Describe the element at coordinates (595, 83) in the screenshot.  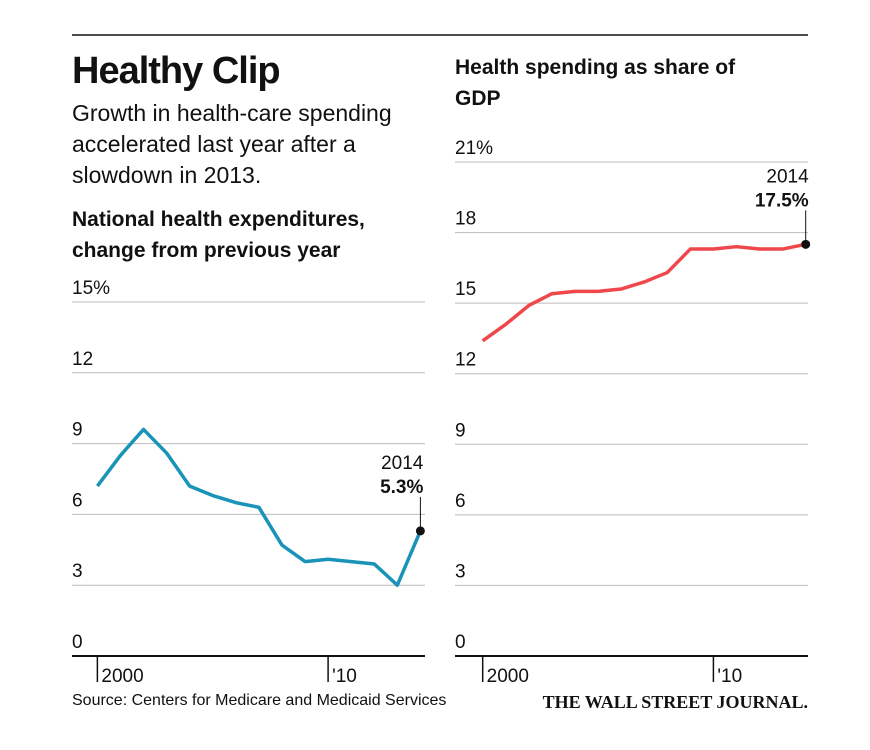
I see `chart-title: Health spending as share of GDP` at that location.